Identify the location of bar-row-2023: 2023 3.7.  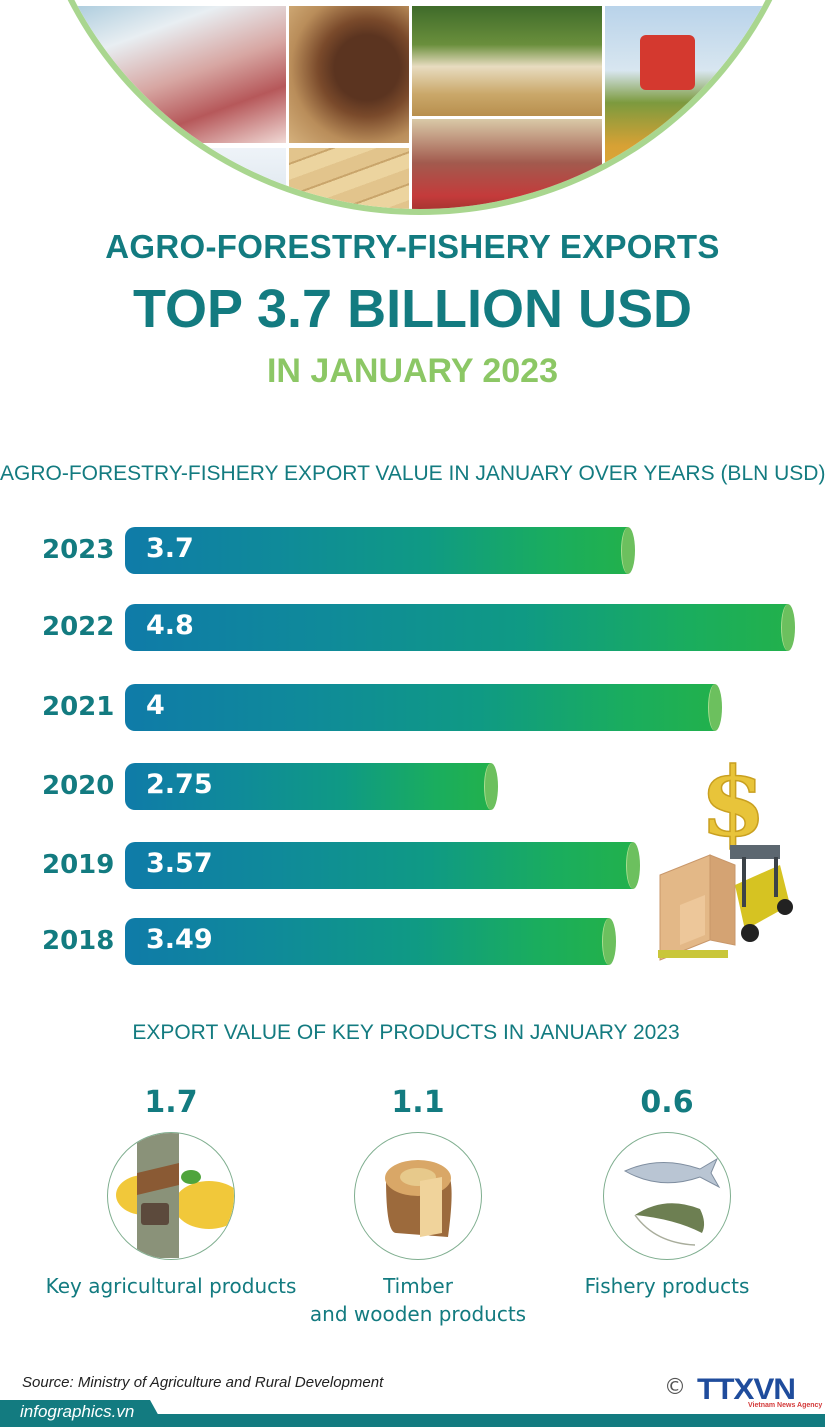
(412, 551).